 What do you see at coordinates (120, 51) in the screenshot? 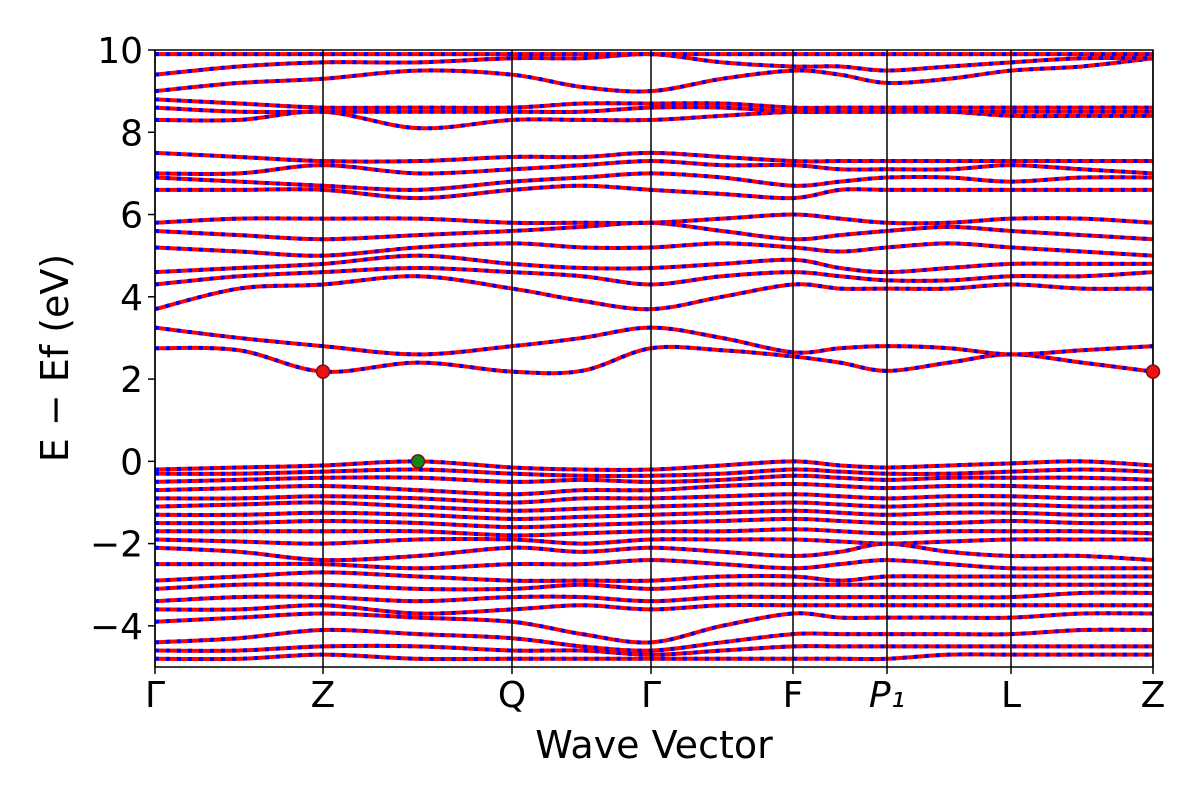
I see `y-tick-label: 10` at bounding box center [120, 51].